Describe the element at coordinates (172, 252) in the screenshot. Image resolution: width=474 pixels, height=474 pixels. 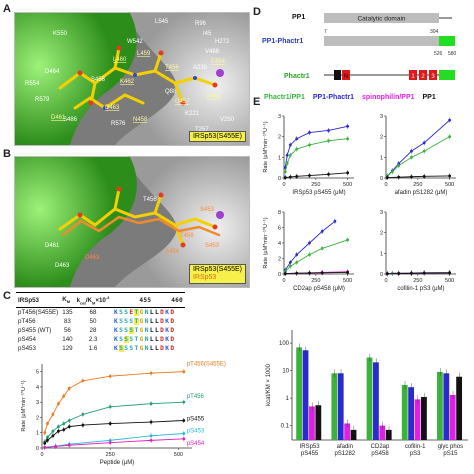
I see `res-label-b: S454` at that location.